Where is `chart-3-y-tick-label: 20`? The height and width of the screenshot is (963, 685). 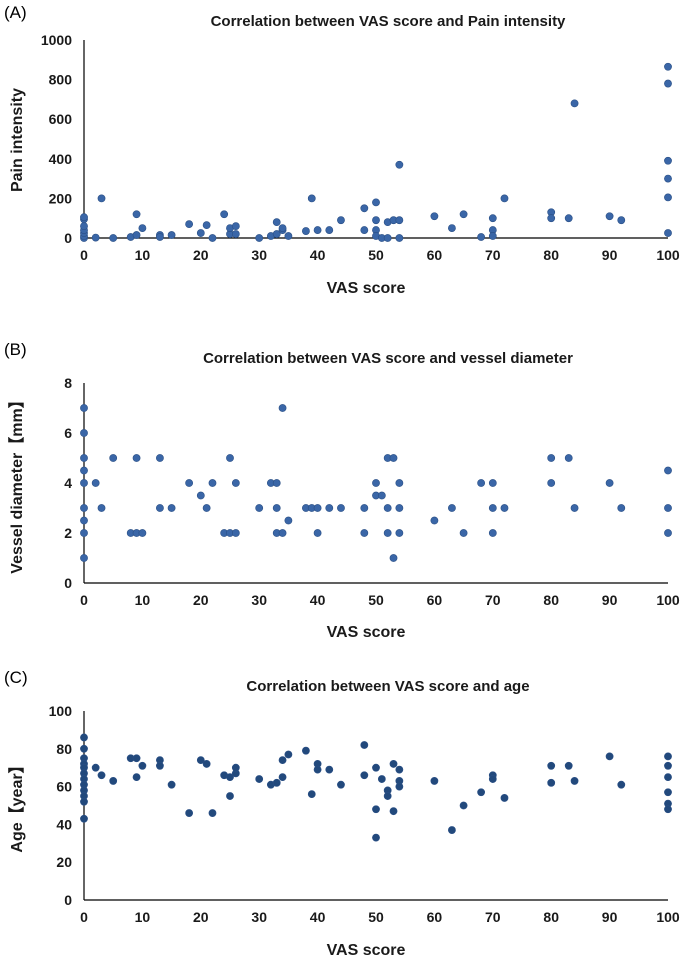
chart-3-y-tick-label: 20 is located at coordinates (64, 862).